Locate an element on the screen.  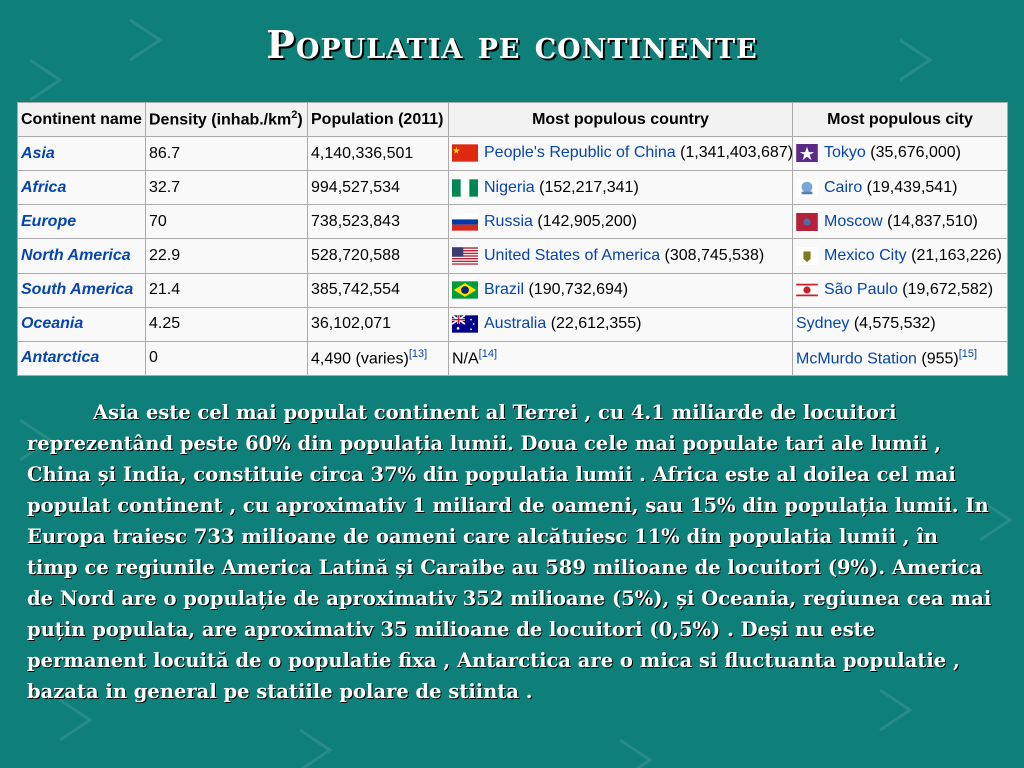
continent-name-link: Antarctica is located at coordinates (81, 358).